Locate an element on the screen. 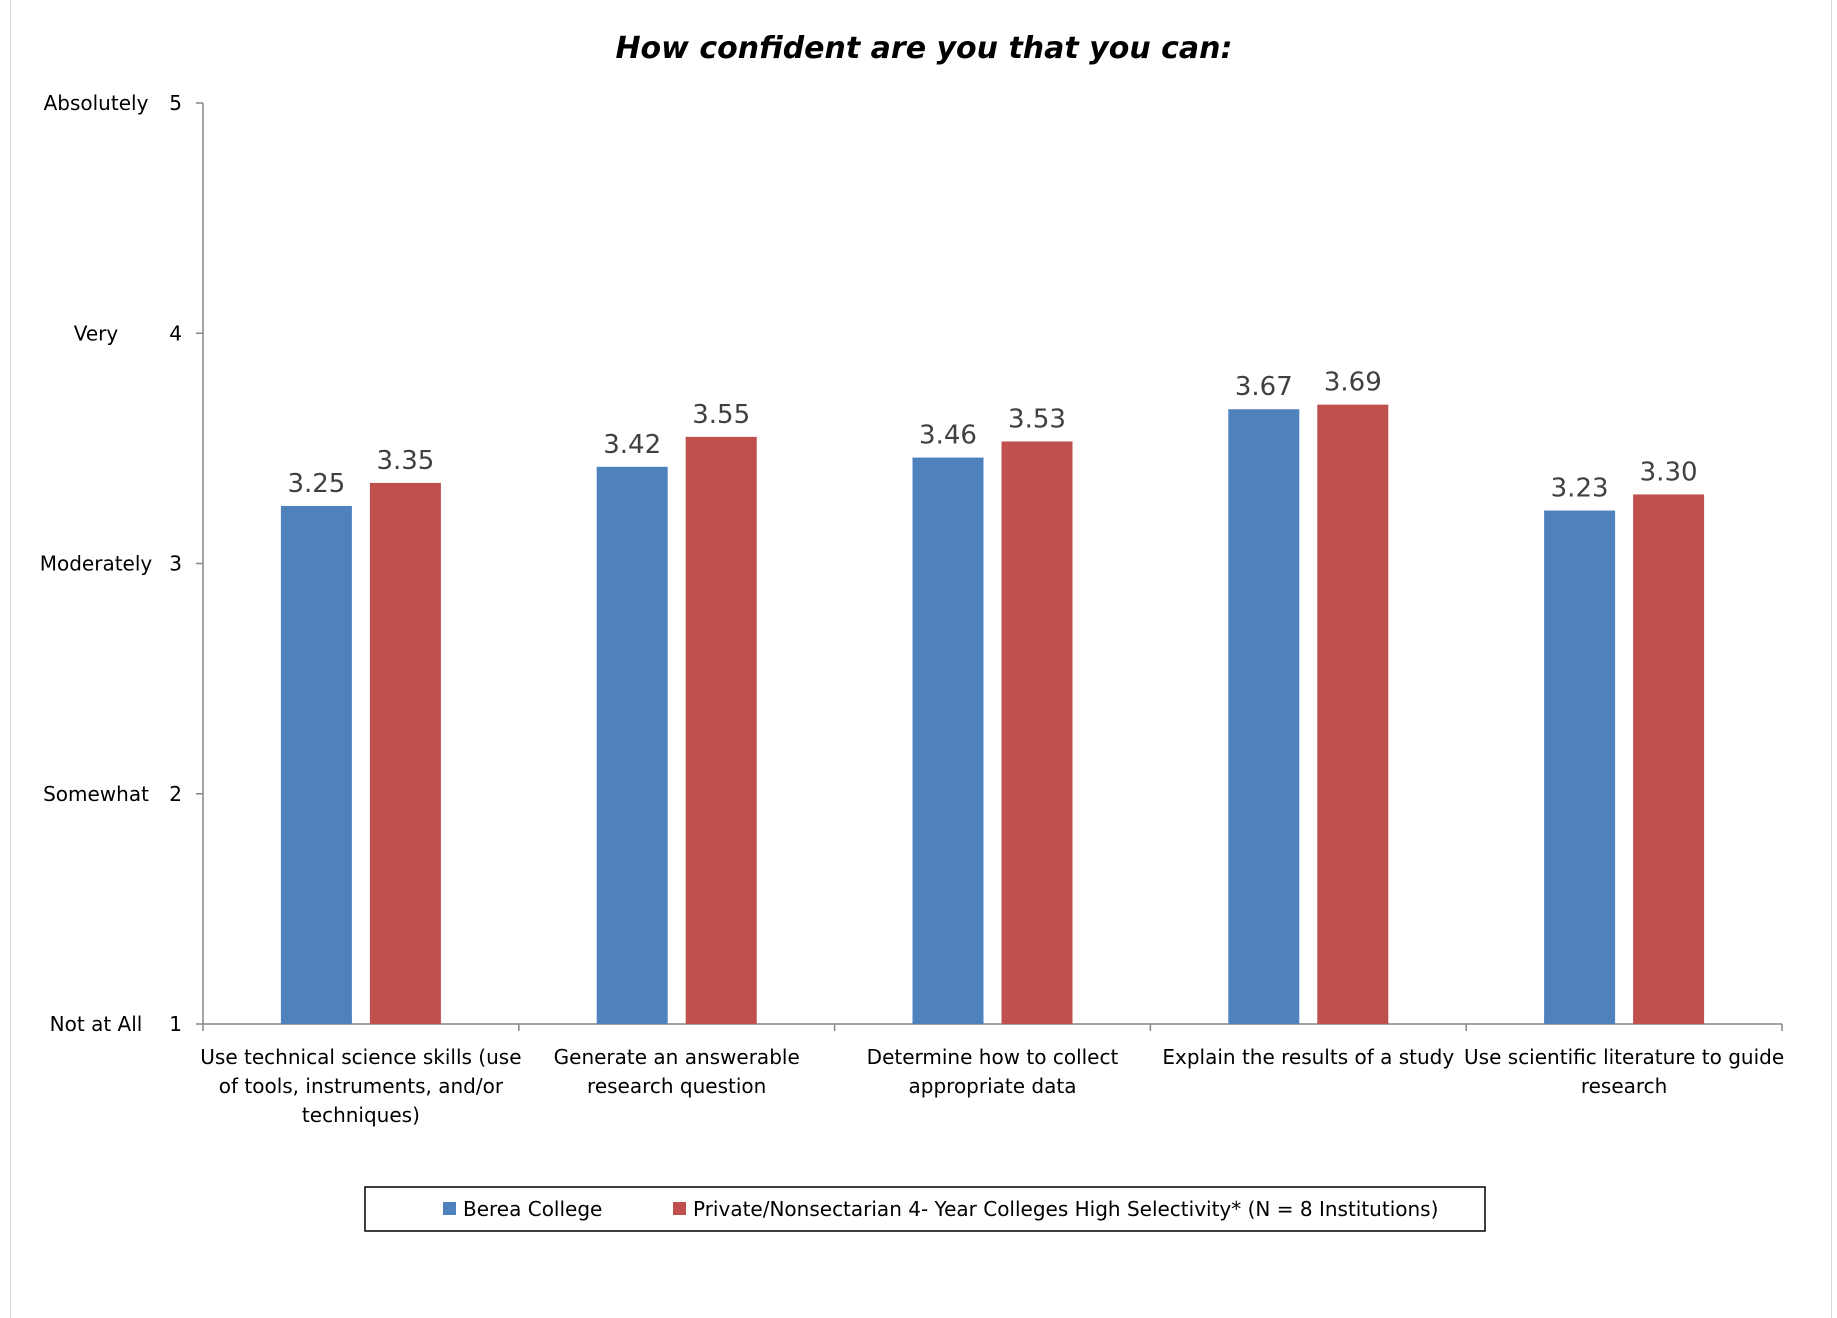 This screenshot has width=1837, height=1318. x-category-label: Explain the results of a study is located at coordinates (1308, 1057).